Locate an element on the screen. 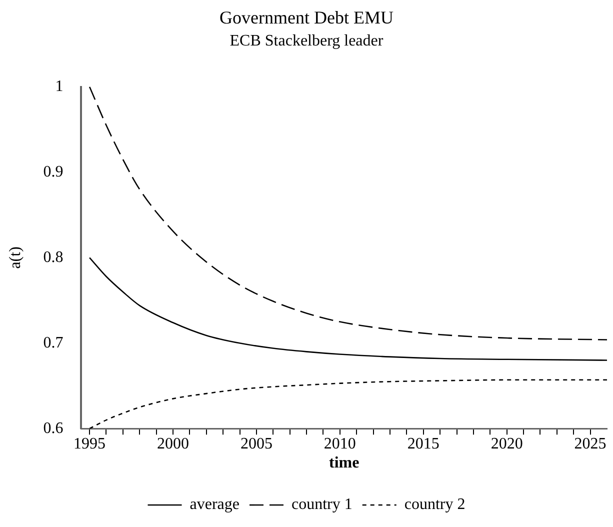  chart-subtitle: ECB Stackelberg leader is located at coordinates (307, 41).